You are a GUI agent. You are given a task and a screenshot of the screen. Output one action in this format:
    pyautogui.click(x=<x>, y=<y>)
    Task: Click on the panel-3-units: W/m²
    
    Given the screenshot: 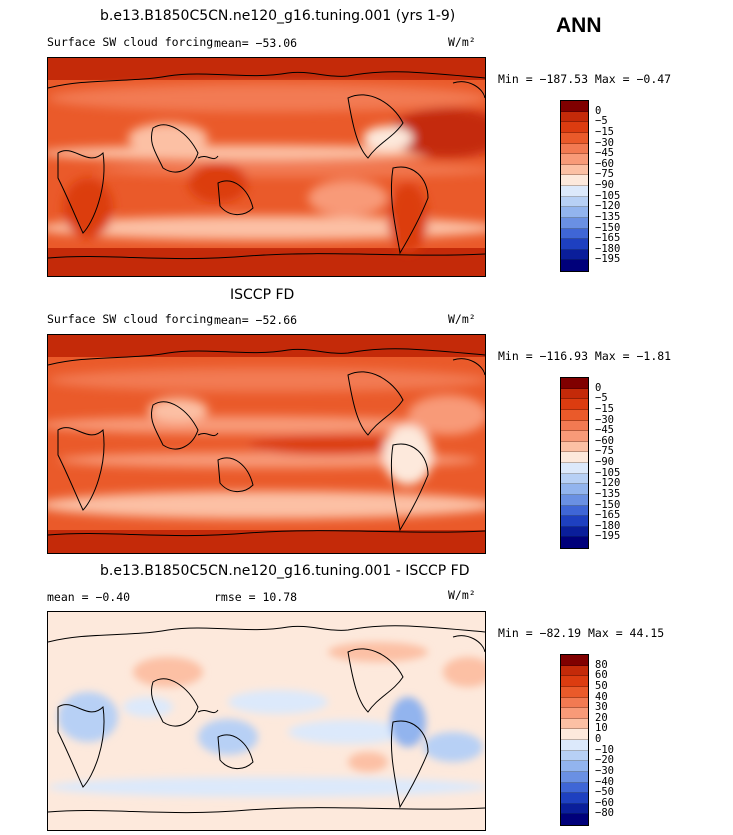 What is the action you would take?
    pyautogui.click(x=462, y=595)
    